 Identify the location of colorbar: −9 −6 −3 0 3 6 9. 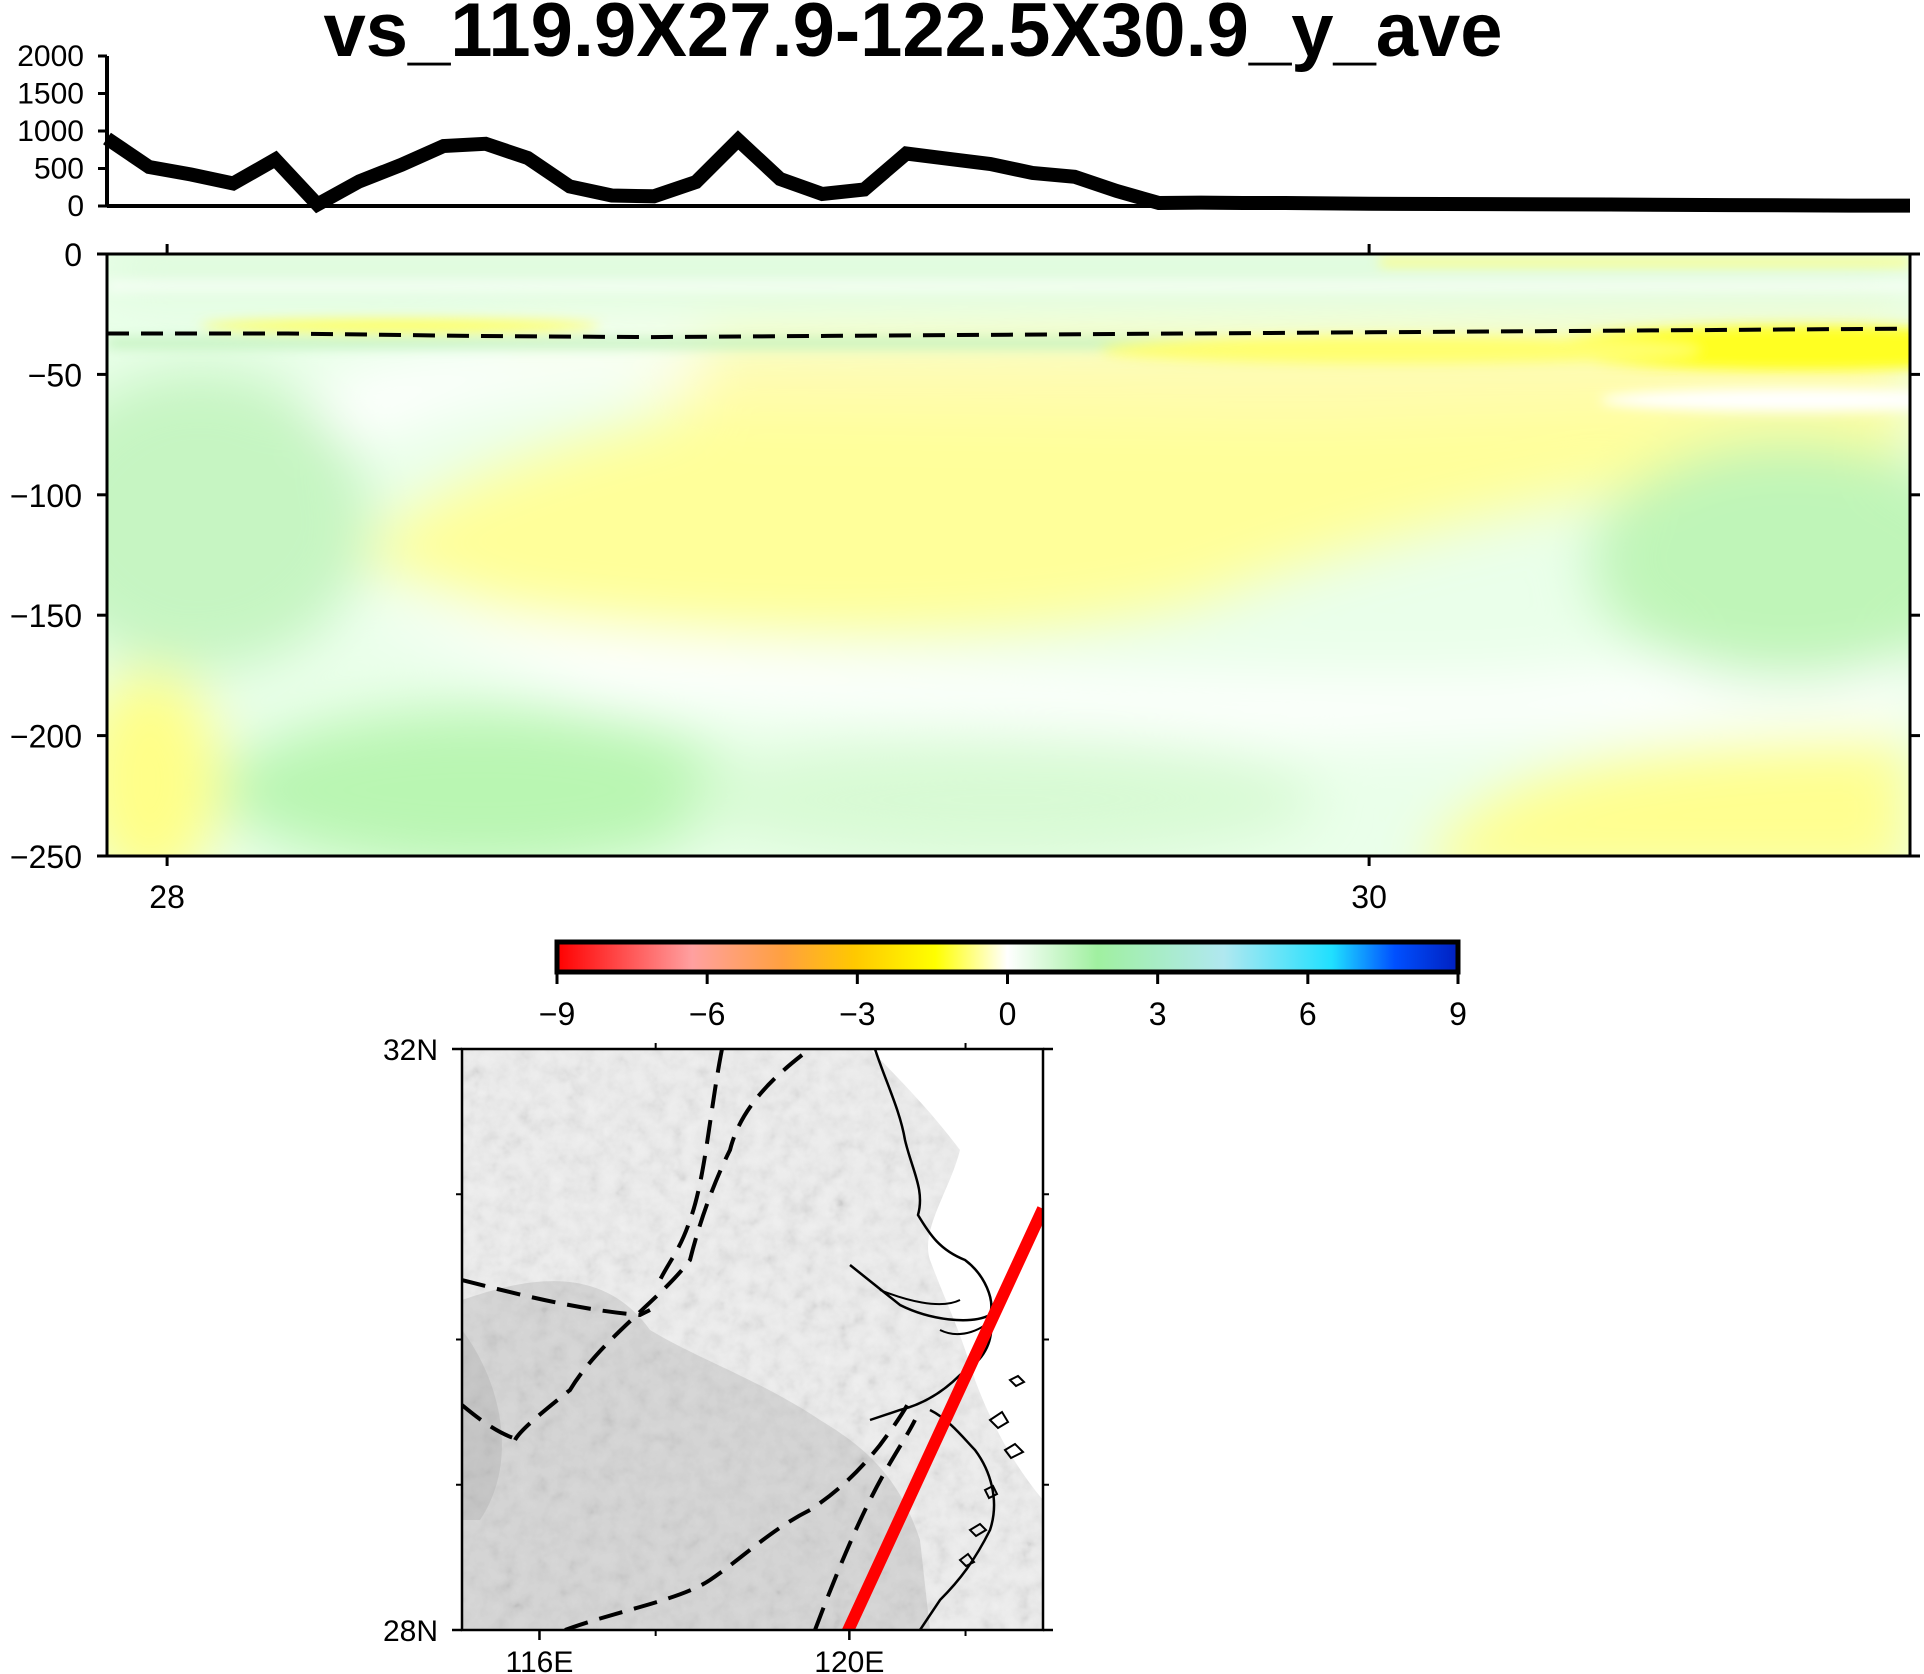
(1003, 985).